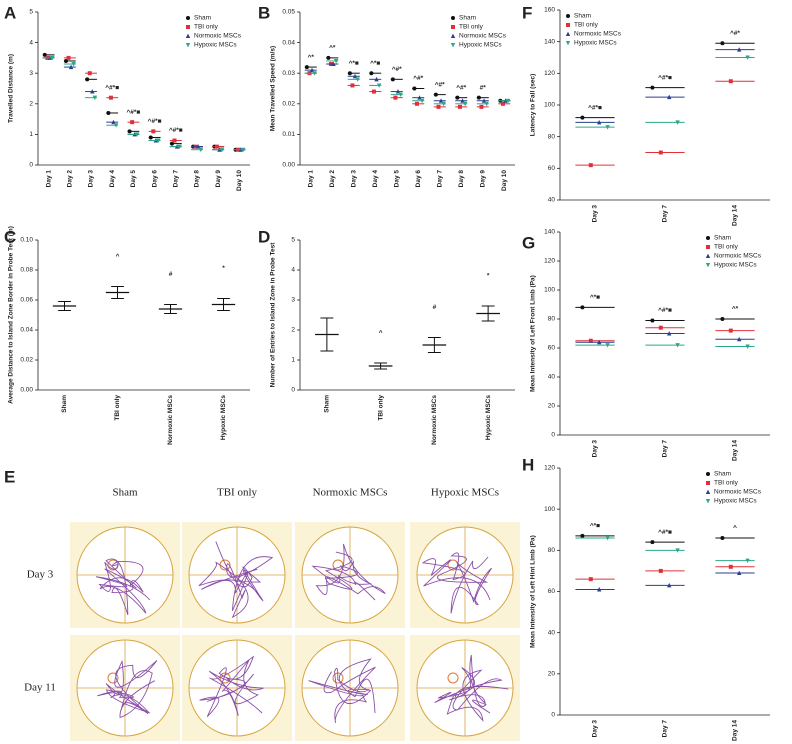 This screenshot has width=792, height=744. I want to click on y-tick-label: 1, so click(31, 134).